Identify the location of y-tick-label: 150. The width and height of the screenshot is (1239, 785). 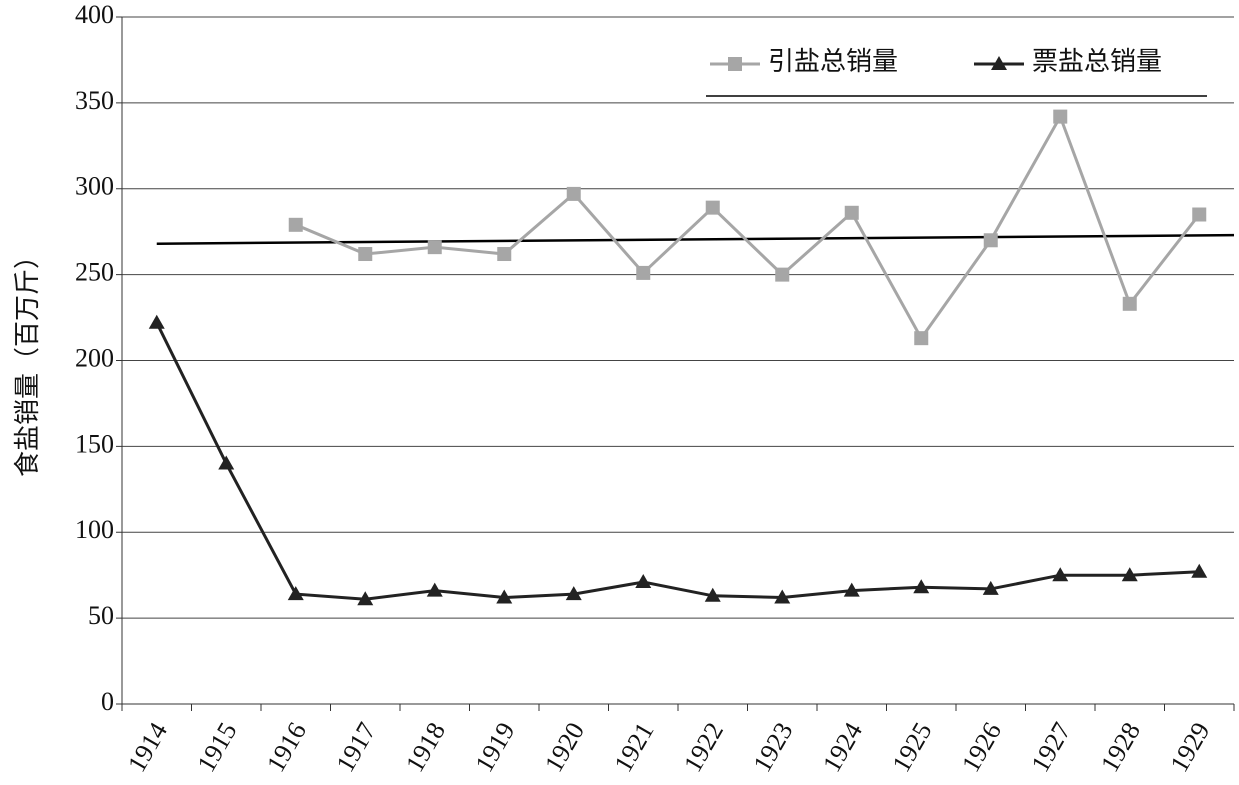
(94, 443).